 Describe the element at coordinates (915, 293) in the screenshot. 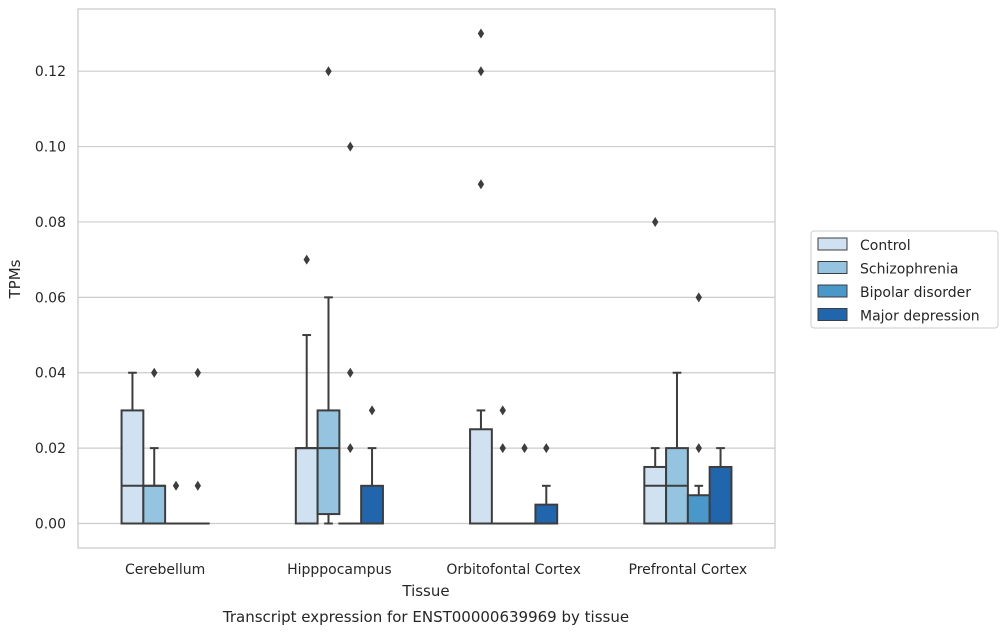

I see `legend-label: Bipolar disorder` at that location.